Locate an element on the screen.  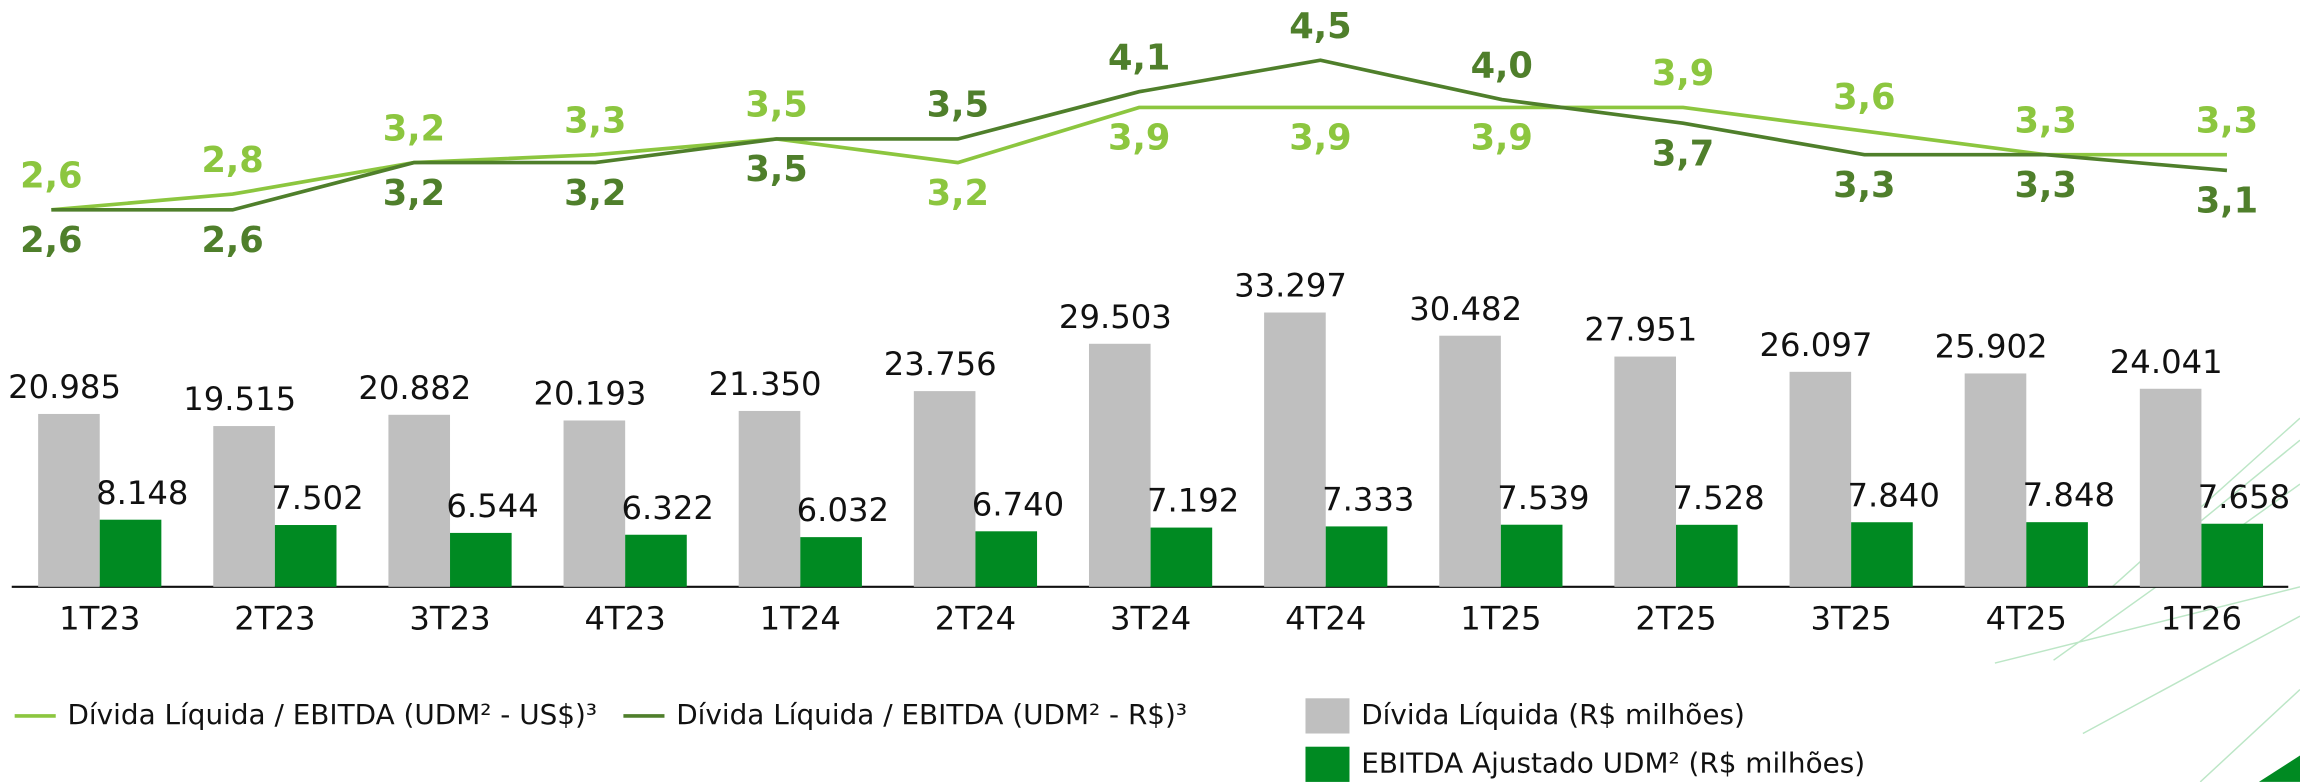
data-label: 7.840 is located at coordinates (1893, 495).